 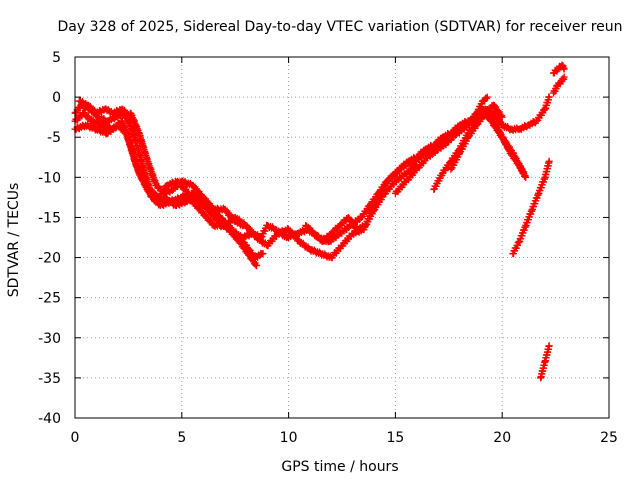 I want to click on series-track-l, so click(x=558, y=85).